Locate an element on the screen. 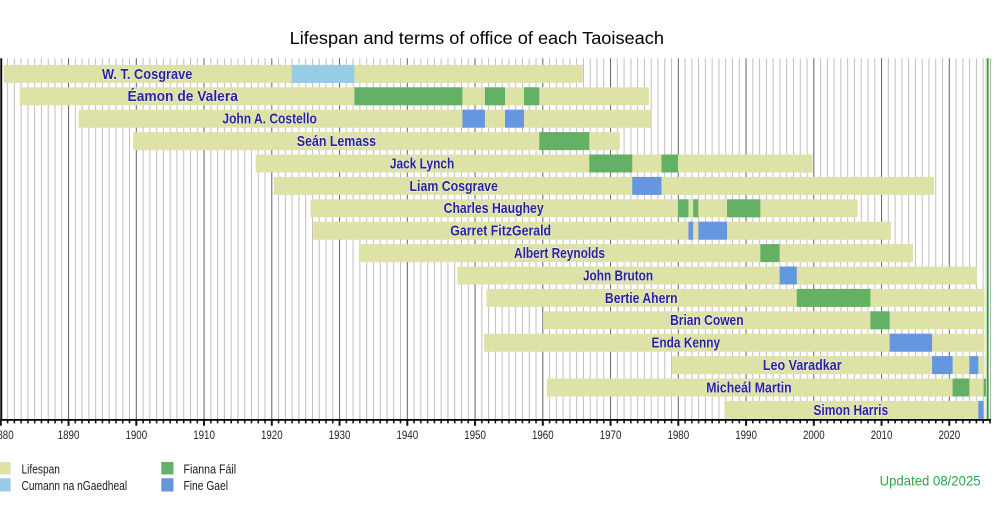  svg-text: 1900 is located at coordinates (136, 436).